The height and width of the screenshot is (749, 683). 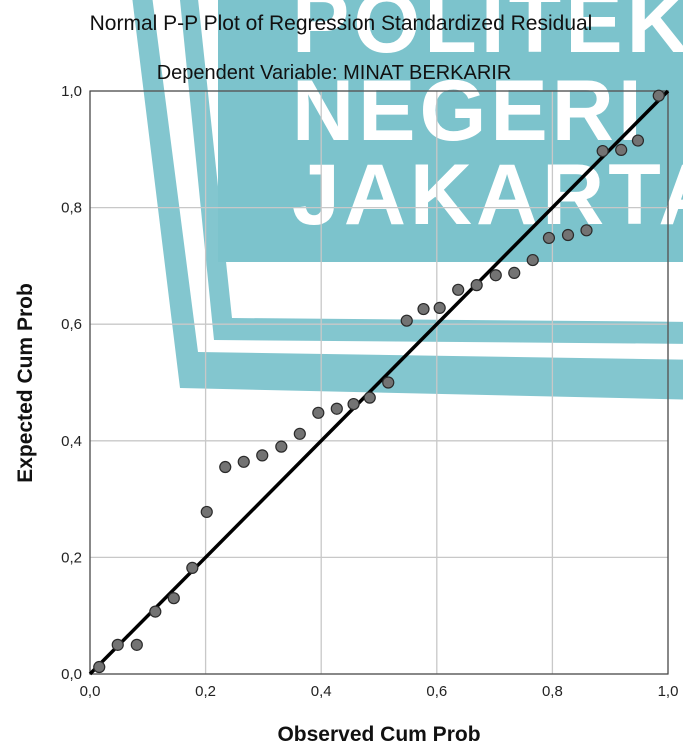 What do you see at coordinates (71, 324) in the screenshot?
I see `y-tick-label: 0,6` at bounding box center [71, 324].